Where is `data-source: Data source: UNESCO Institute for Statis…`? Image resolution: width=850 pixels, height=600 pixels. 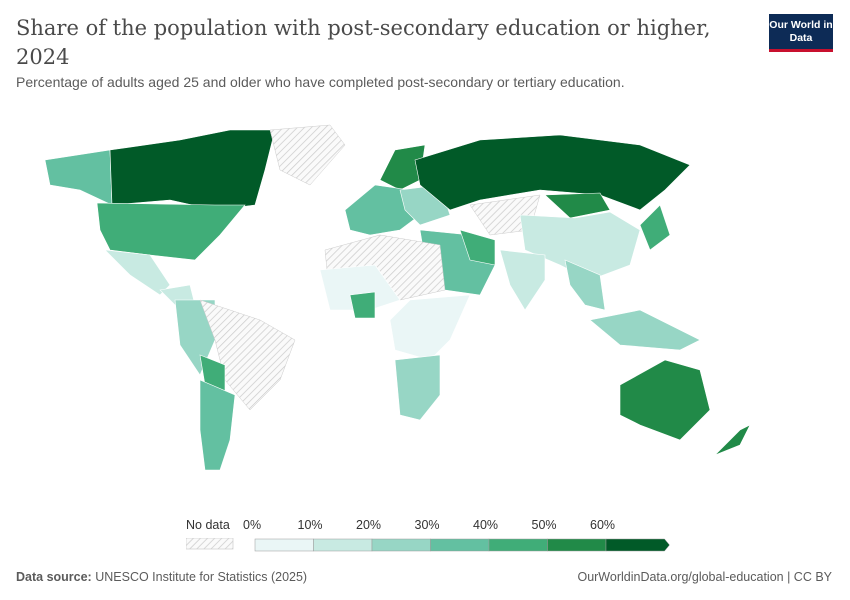 data-source: Data source: UNESCO Institute for Statis… is located at coordinates (161, 577).